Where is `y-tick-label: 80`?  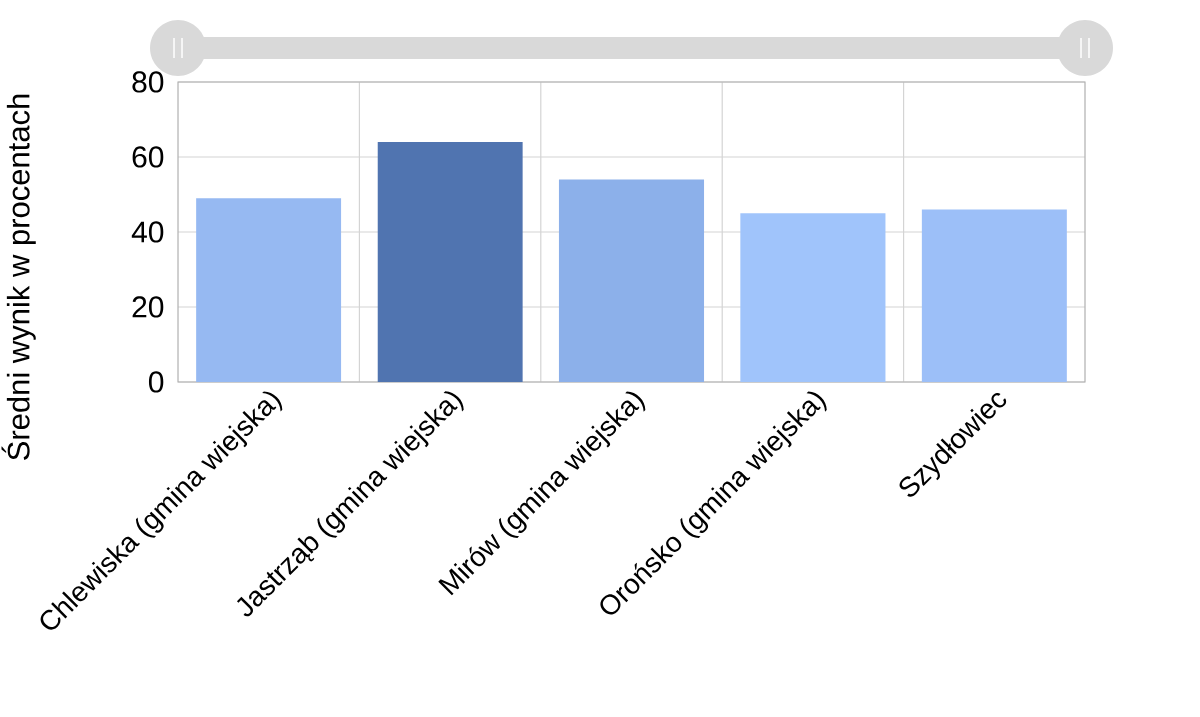 y-tick-label: 80 is located at coordinates (148, 82).